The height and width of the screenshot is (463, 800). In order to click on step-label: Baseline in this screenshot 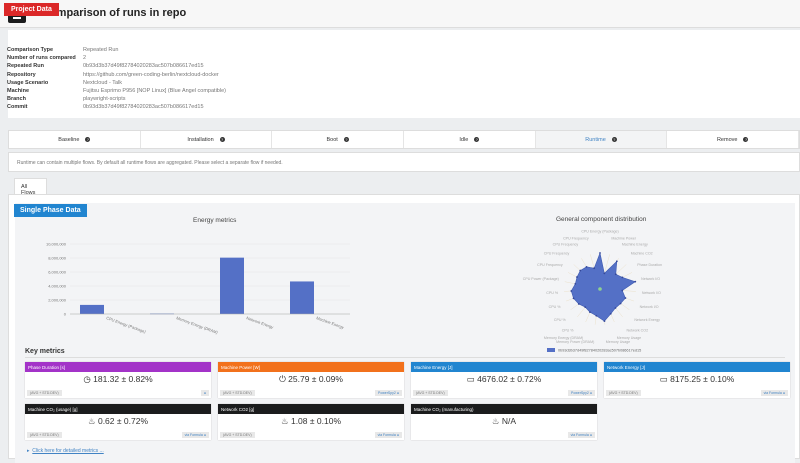, I will do `click(69, 139)`.